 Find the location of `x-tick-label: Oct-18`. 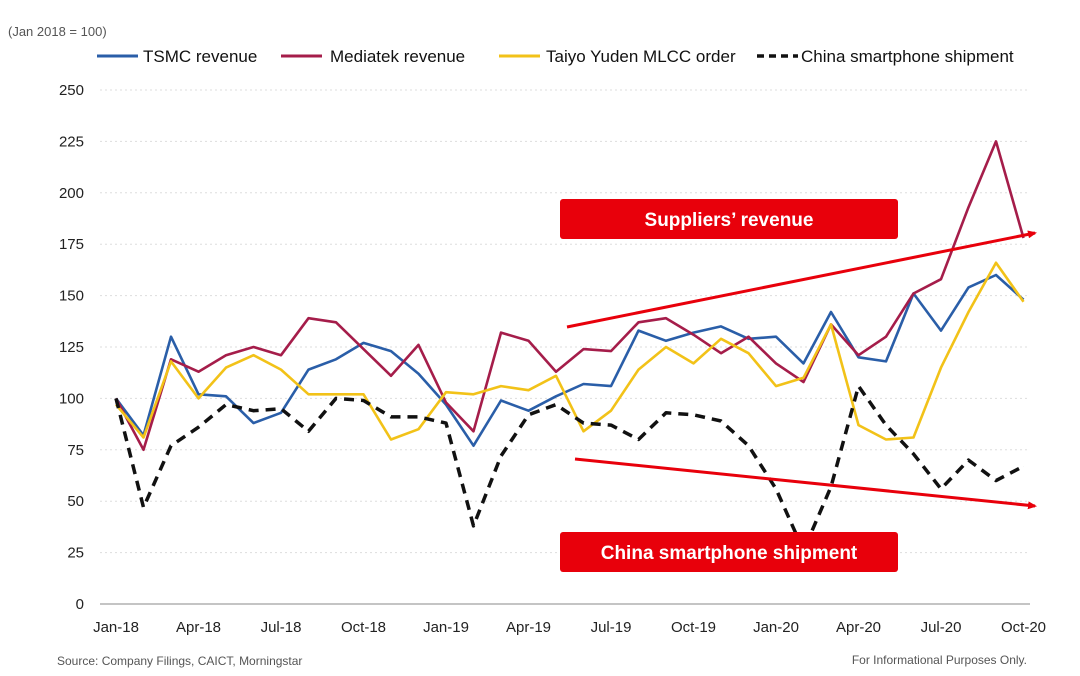

x-tick-label: Oct-18 is located at coordinates (363, 627).